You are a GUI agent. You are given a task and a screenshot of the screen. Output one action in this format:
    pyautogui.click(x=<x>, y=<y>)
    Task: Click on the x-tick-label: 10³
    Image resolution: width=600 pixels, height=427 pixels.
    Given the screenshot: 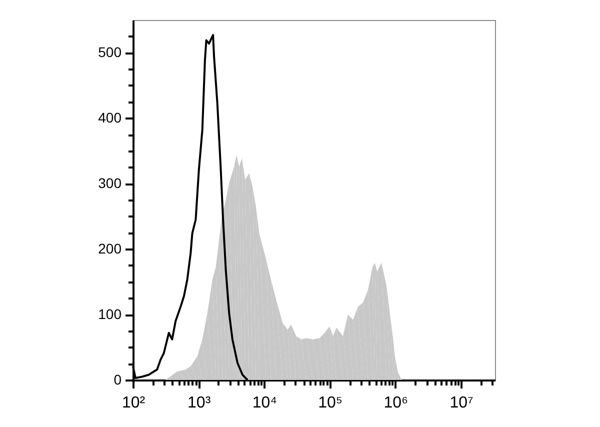 What is the action you would take?
    pyautogui.click(x=200, y=403)
    